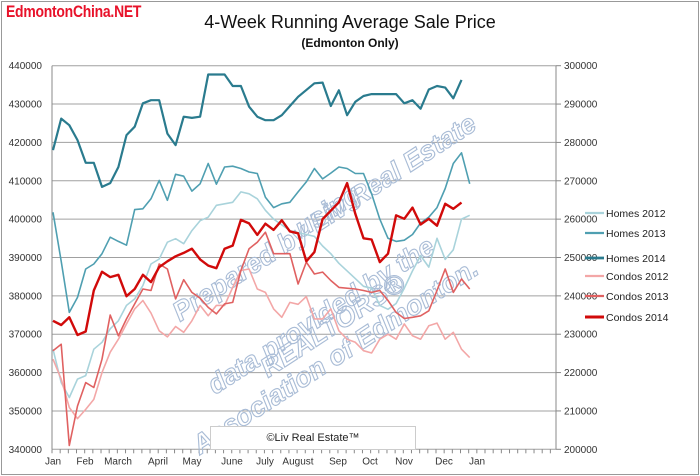 This screenshot has height=476, width=700. I want to click on x-tick-label: Feb, so click(85, 461).